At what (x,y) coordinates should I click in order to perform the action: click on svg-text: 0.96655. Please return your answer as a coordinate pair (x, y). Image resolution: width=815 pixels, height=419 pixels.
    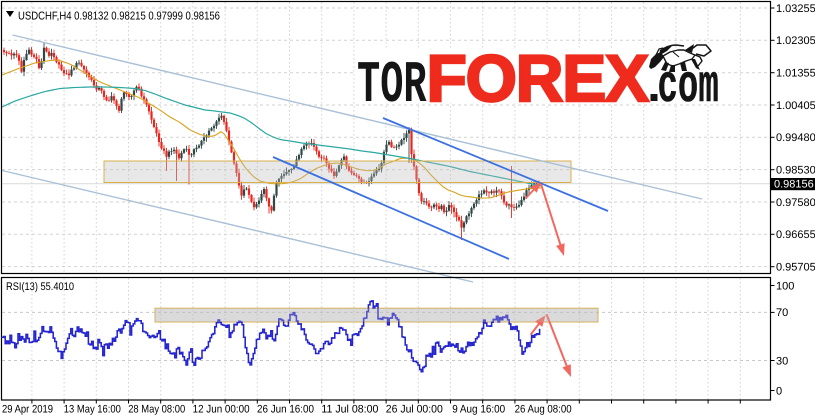
    Looking at the image, I should click on (795, 235).